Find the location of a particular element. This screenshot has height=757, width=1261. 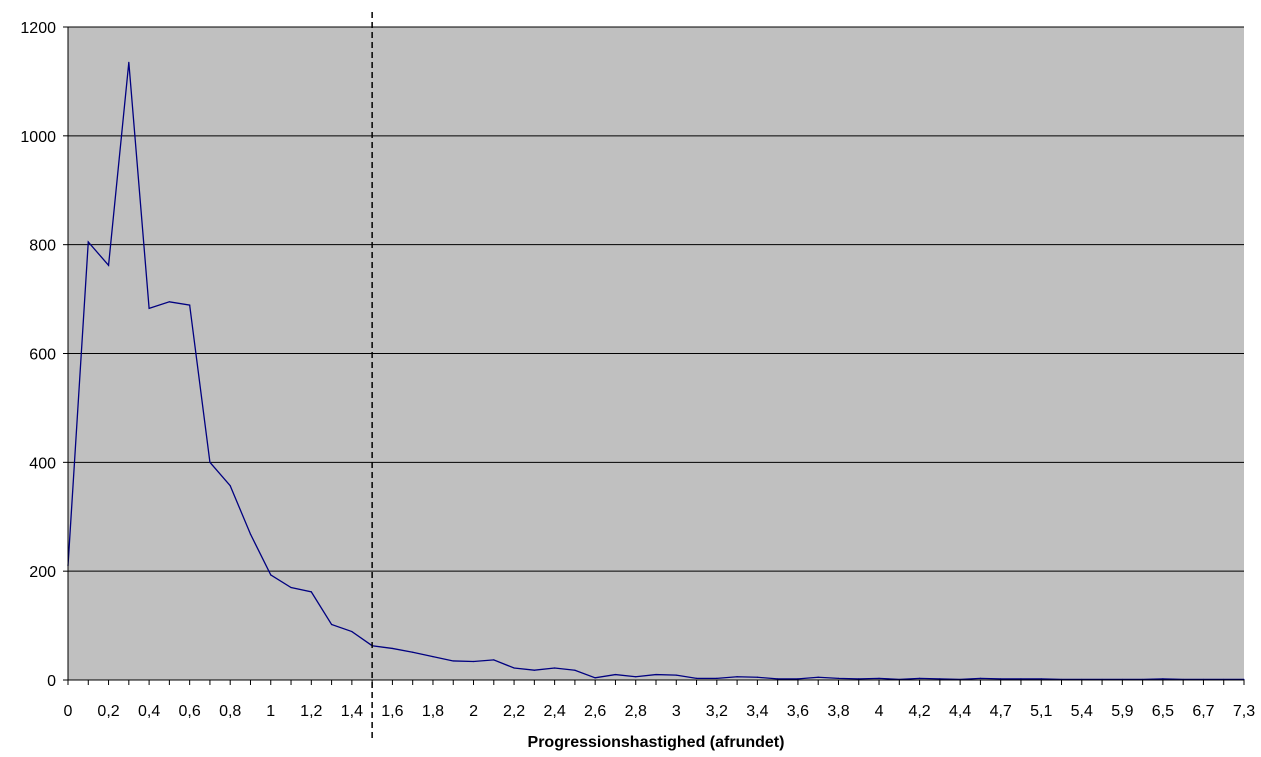

x-tick-label: 6,7 is located at coordinates (1203, 711).